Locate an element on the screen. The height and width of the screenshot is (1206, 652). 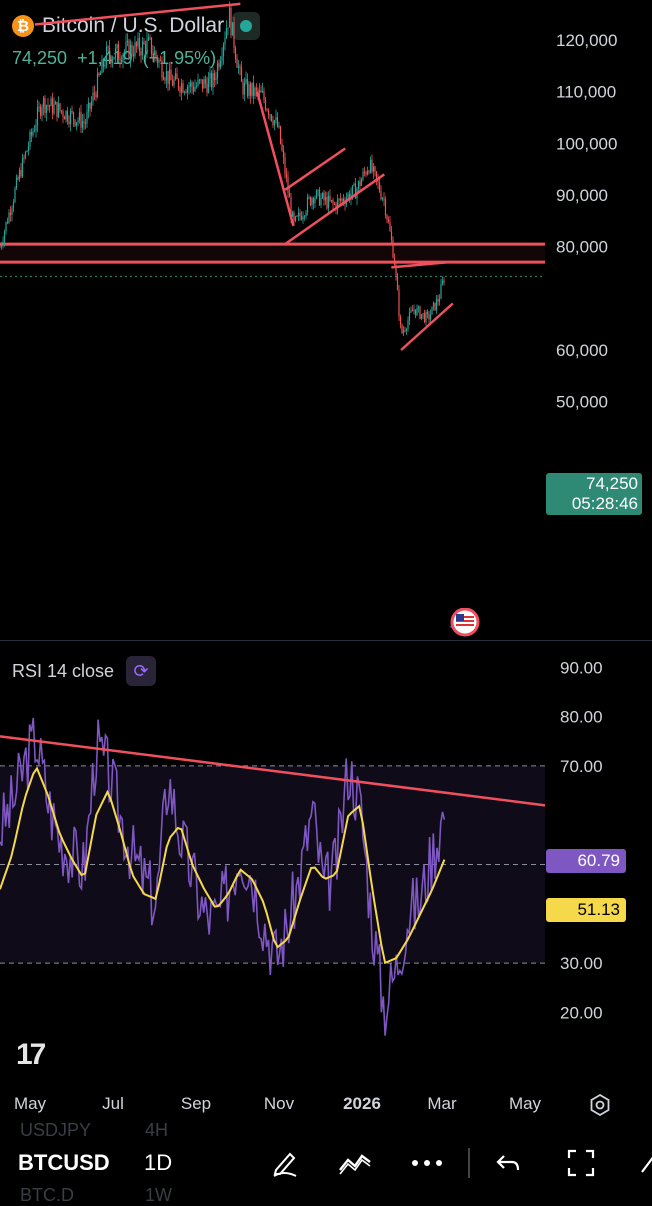
settings-icon is located at coordinates (600, 1105).